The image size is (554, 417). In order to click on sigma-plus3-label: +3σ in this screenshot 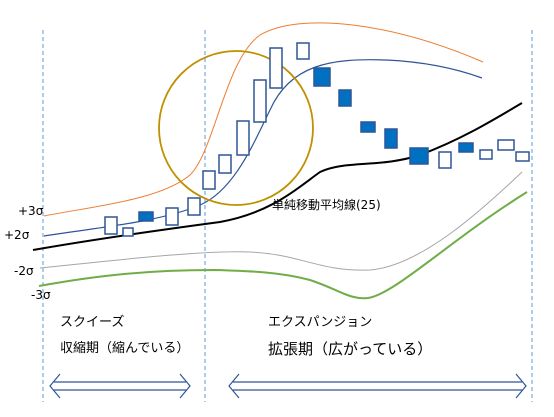, I will do `click(31, 211)`.